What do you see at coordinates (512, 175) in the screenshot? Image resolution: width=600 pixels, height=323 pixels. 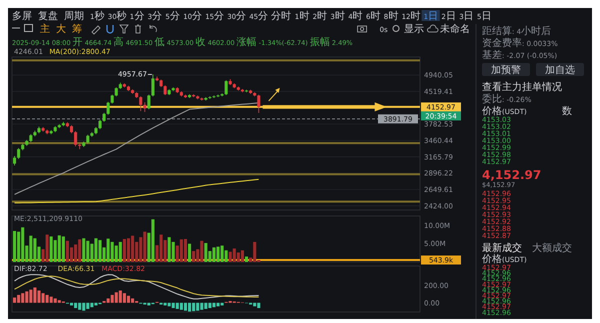 I see `text: 4,152.97` at bounding box center [512, 175].